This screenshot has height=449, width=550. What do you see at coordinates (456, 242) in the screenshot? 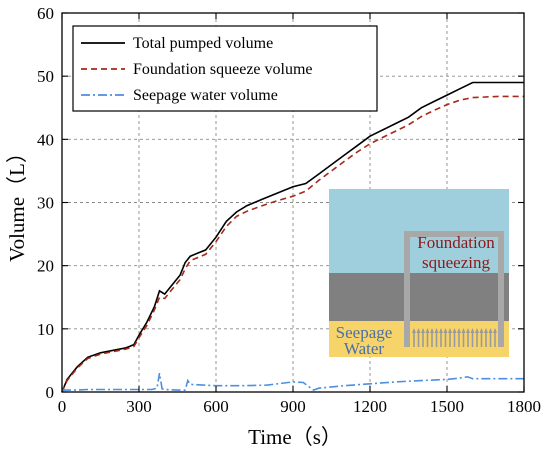
I see `inset-label-foundation-squeezing: Foundation` at bounding box center [456, 242].